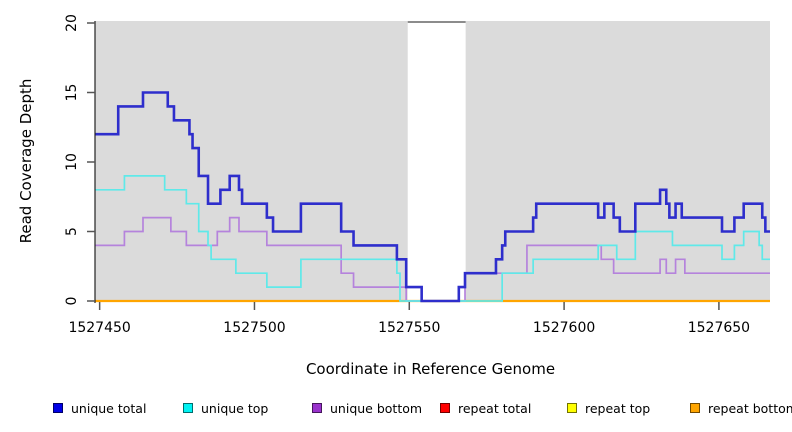 This screenshot has height=432, width=792. I want to click on legend-item-unique-total: unique total, so click(99, 408).